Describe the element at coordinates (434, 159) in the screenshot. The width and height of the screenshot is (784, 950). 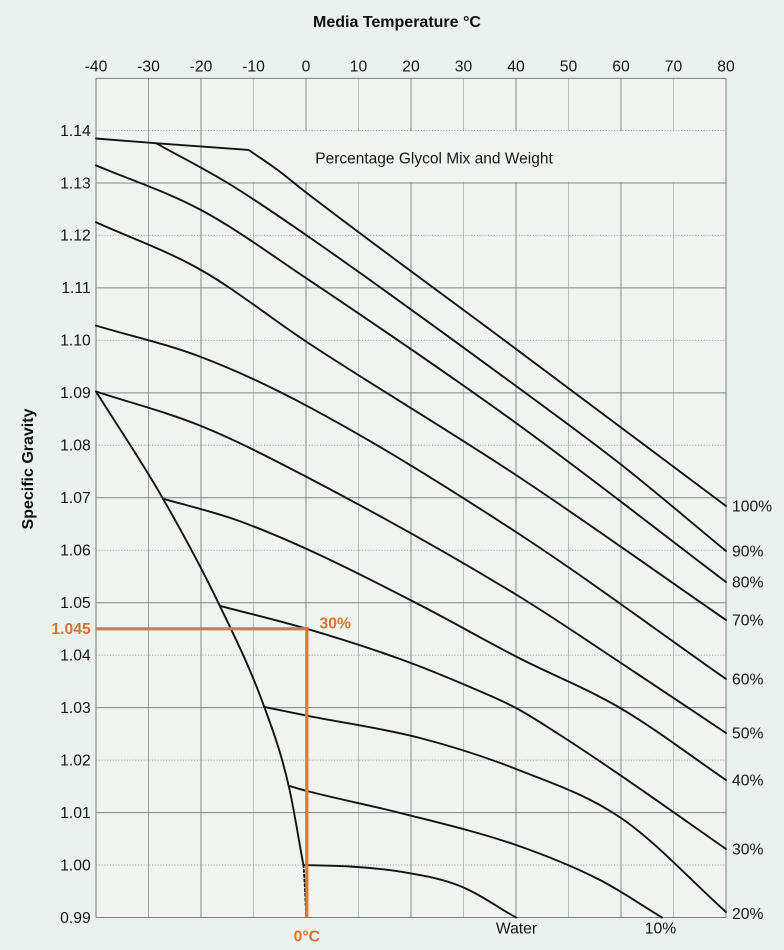
I see `svg-text:Percentage Glycol Mix and Weig: Percentage Glycol Mix and Weight` at that location.